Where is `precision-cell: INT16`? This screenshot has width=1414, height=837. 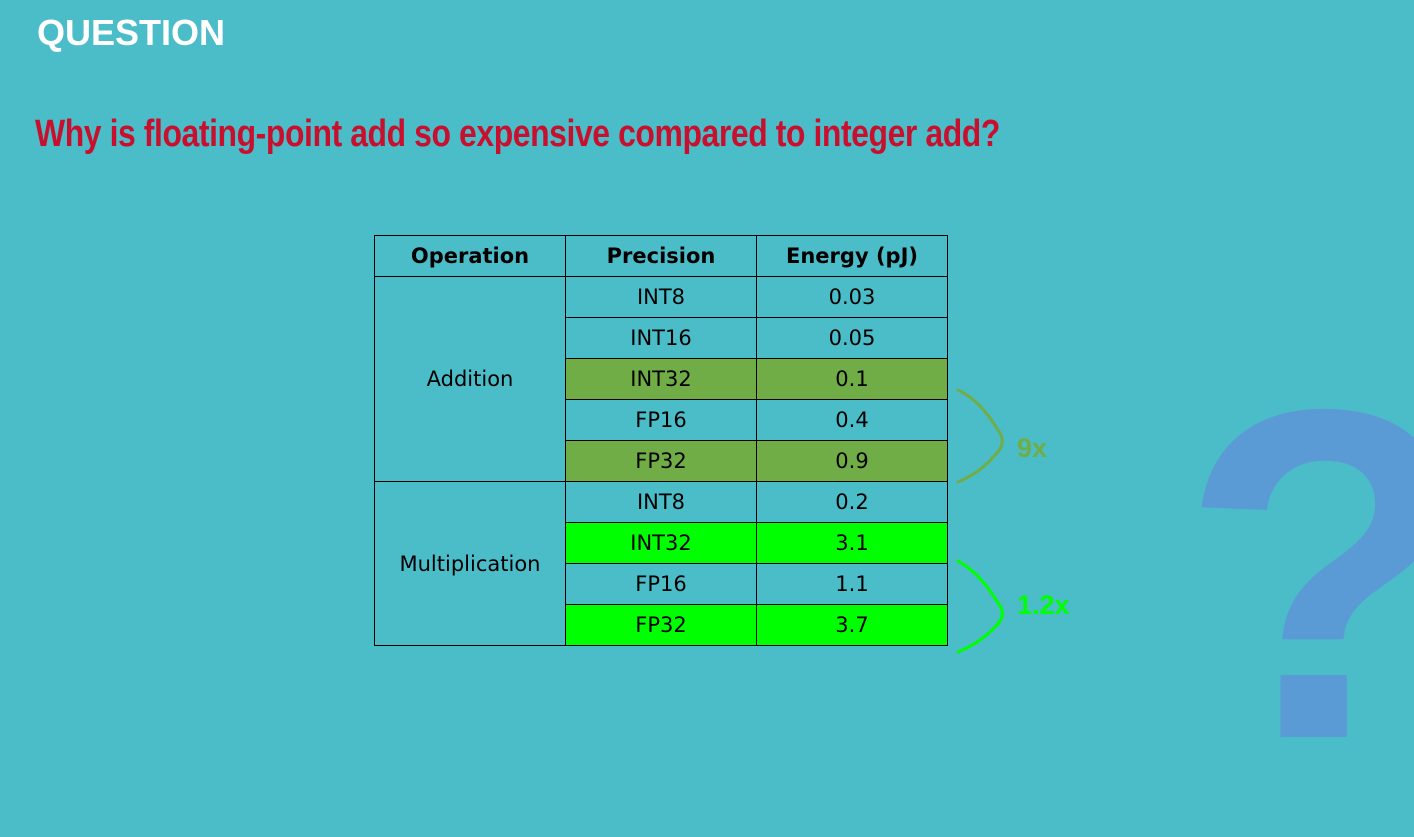
precision-cell: INT16 is located at coordinates (661, 338).